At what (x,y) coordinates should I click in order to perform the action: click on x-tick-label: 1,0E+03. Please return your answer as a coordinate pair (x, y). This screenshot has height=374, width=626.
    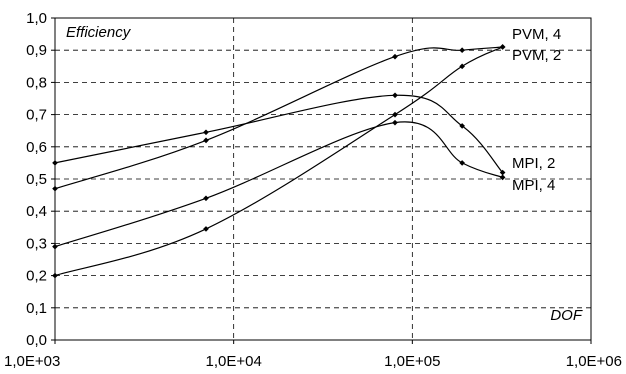
    Looking at the image, I should click on (32, 361).